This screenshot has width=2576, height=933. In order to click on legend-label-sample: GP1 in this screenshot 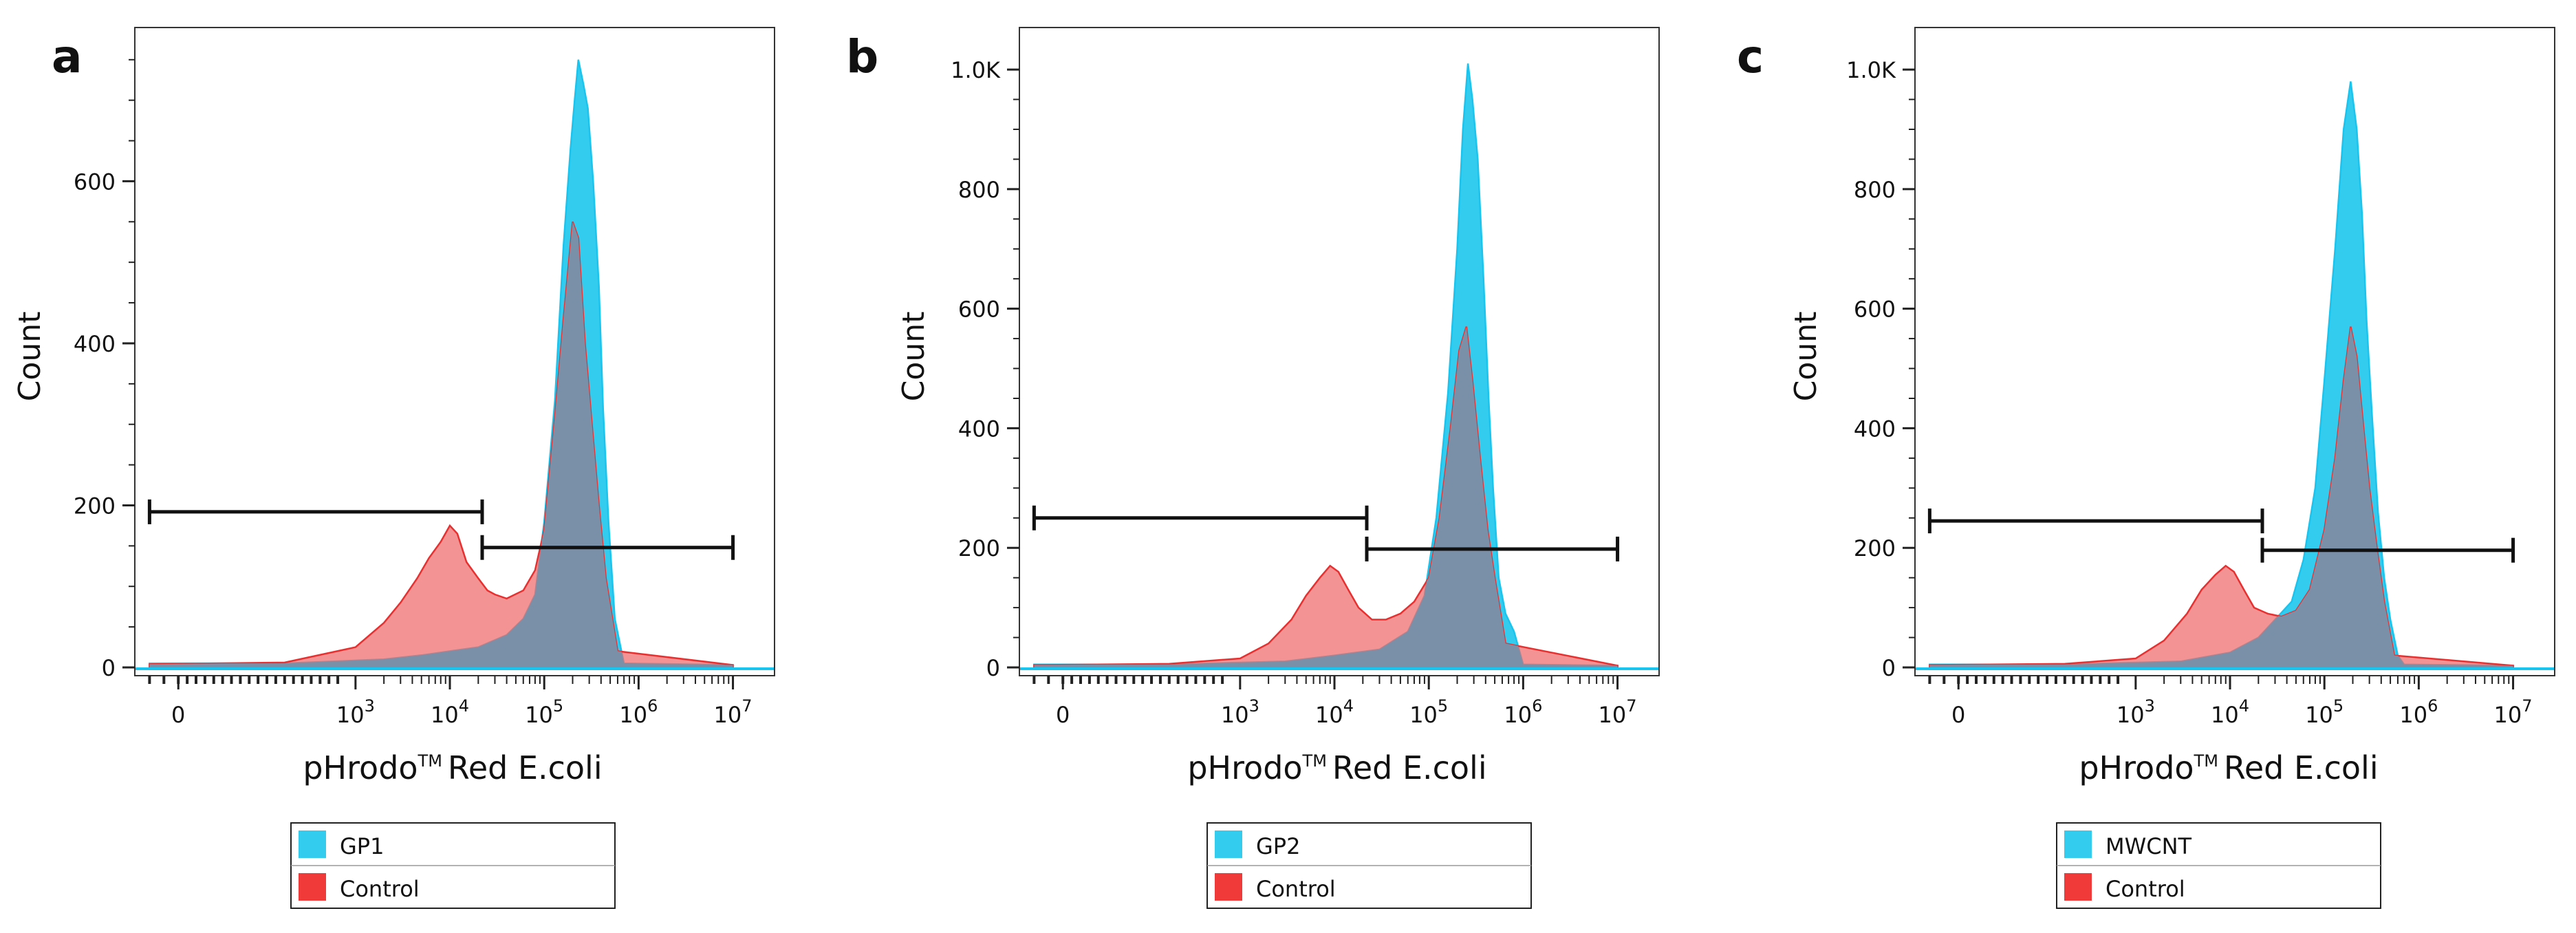, I will do `click(362, 846)`.